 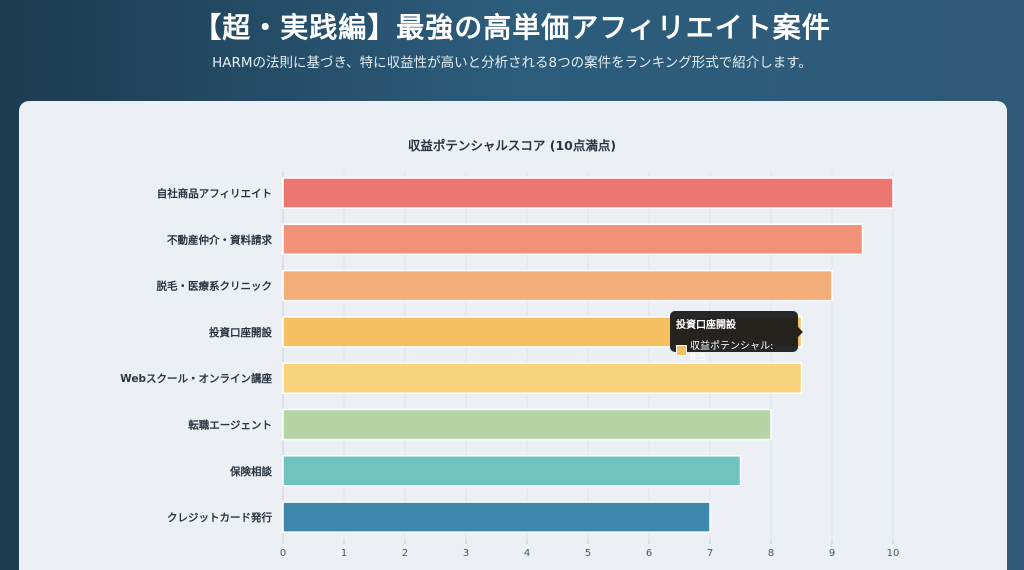 I want to click on page-title: 【超・実践編】最強の高単価アフィリエイト案件, so click(x=512, y=27).